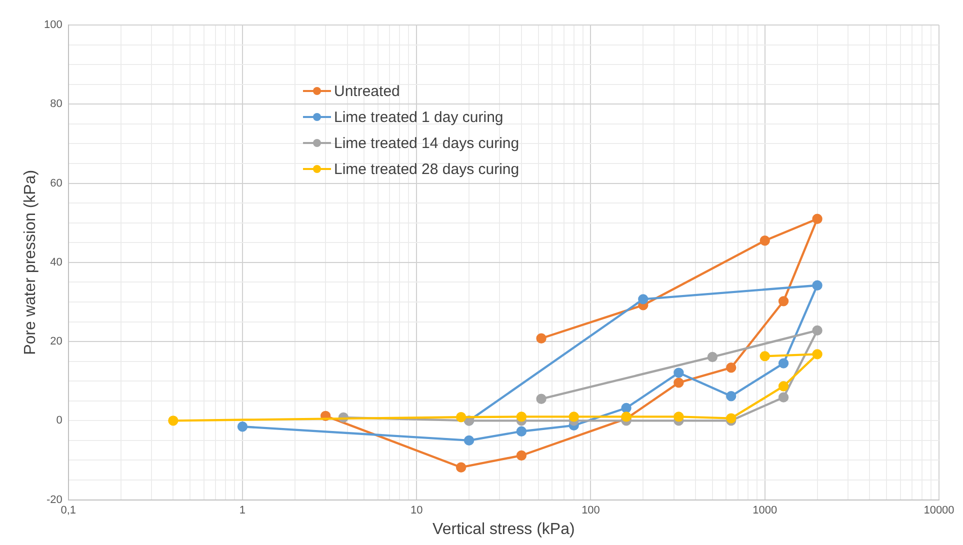 Image resolution: width=963 pixels, height=545 pixels. I want to click on x-tick-label: 100, so click(591, 510).